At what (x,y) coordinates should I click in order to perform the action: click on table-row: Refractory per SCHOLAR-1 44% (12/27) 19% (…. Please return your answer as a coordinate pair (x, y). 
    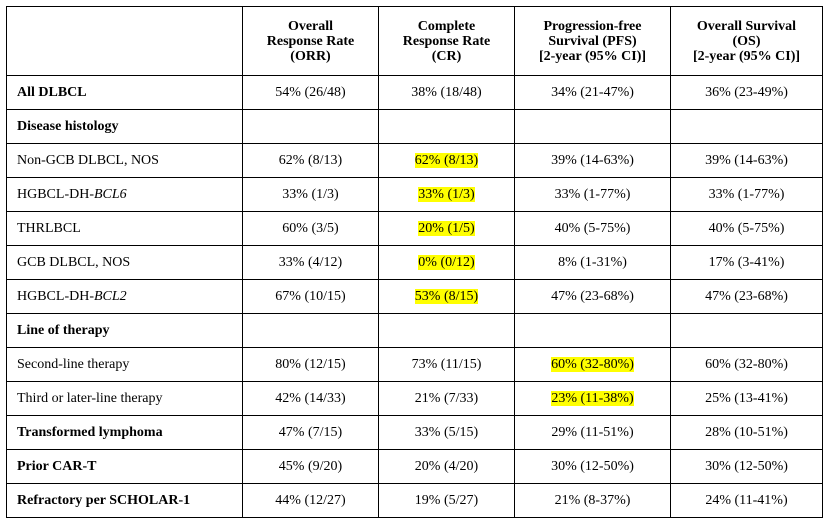
    Looking at the image, I should click on (414, 500).